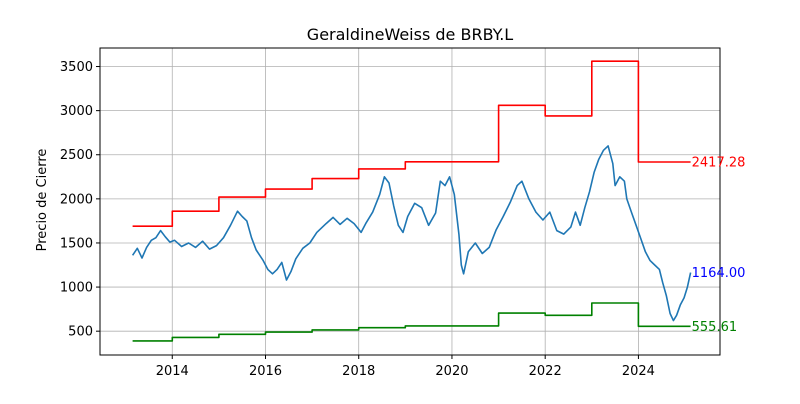 The image size is (800, 404). What do you see at coordinates (76, 243) in the screenshot?
I see `y-tick-label: 1500` at bounding box center [76, 243].